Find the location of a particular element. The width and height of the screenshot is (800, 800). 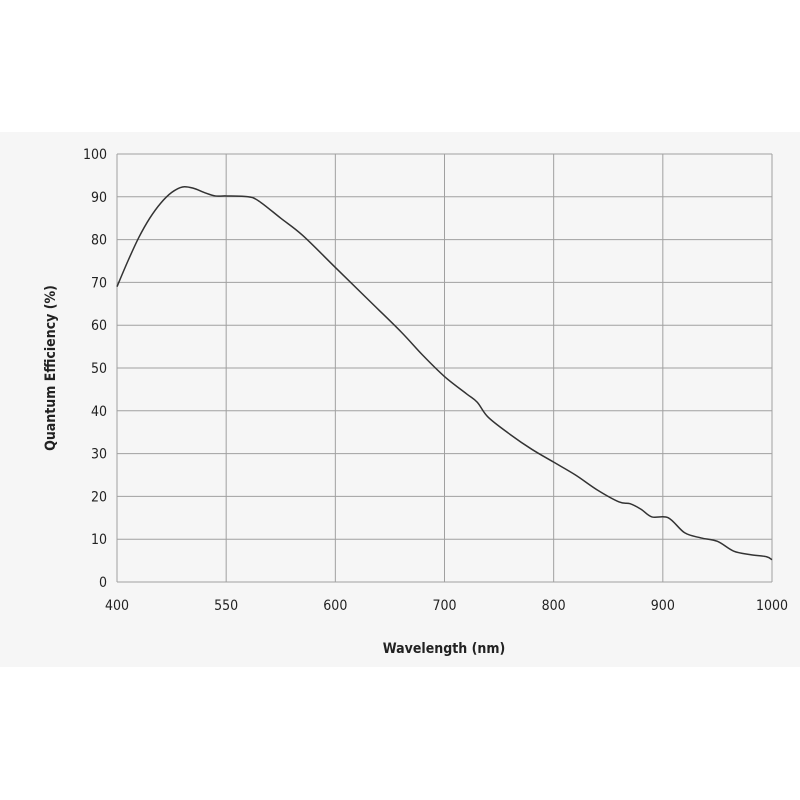

x-tick-label: 900 is located at coordinates (663, 606).